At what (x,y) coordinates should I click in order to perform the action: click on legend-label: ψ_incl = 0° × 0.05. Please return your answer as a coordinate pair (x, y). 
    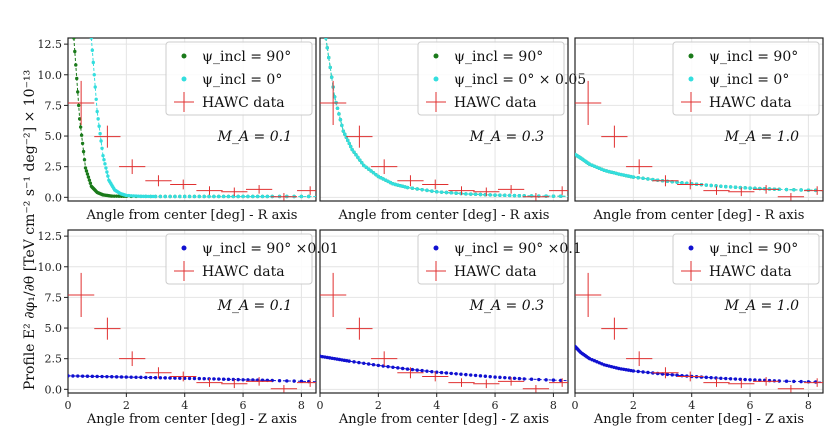
    Looking at the image, I should click on (520, 80).